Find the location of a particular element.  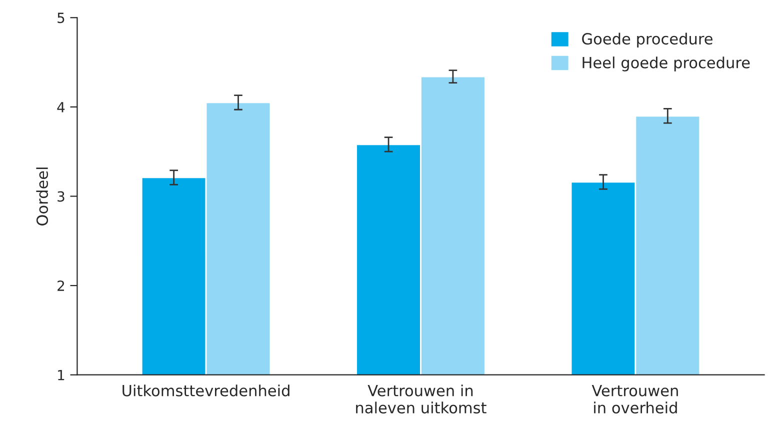

legend-label: Heel goede procedure is located at coordinates (666, 64).